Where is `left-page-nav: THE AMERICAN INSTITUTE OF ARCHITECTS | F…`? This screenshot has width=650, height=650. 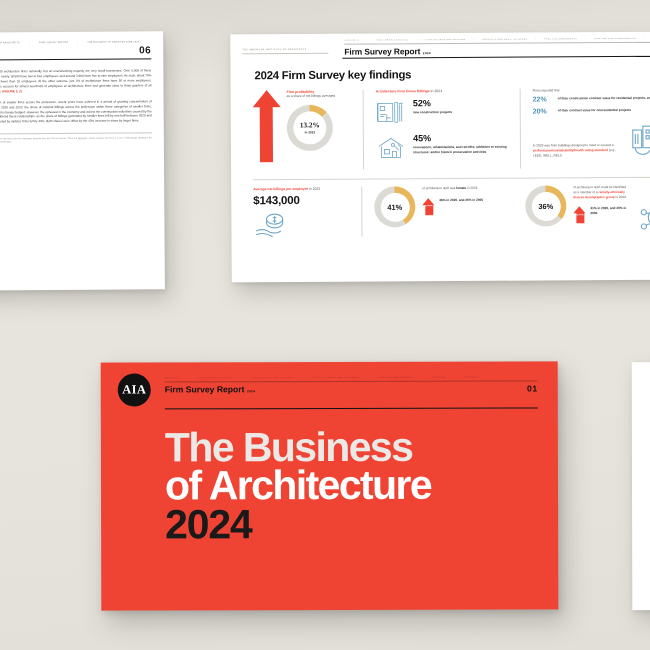 left-page-nav: THE AMERICAN INSTITUTE OF ARCHITECTS | F… is located at coordinates (75, 42).